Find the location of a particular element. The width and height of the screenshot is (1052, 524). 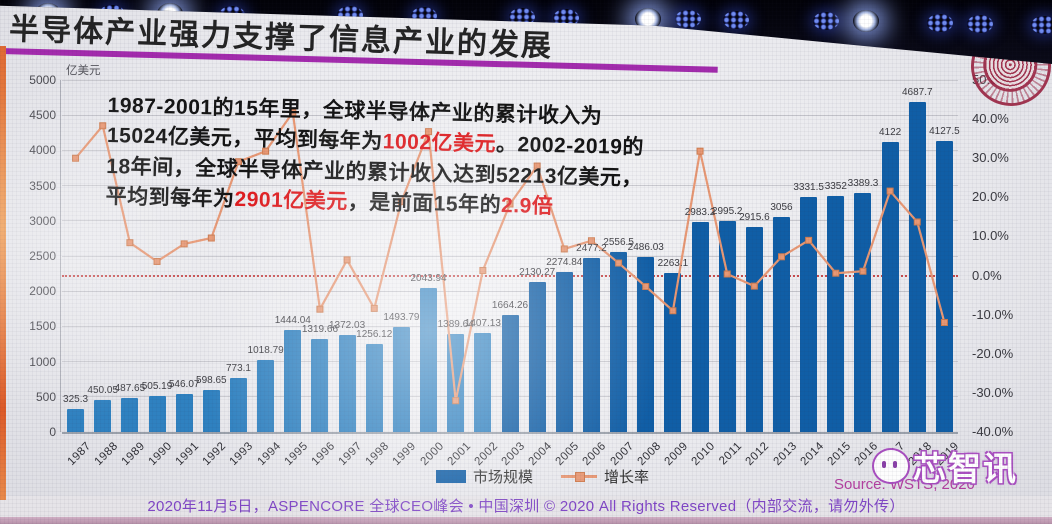

right-axis-tick: -40.0% is located at coordinates (993, 431).